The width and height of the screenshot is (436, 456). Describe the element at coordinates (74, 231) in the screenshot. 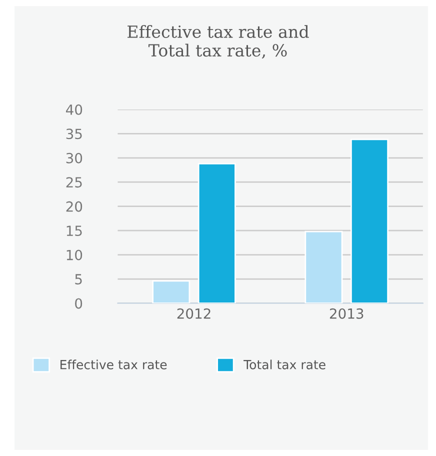

I see `y-tick-label: 15` at that location.